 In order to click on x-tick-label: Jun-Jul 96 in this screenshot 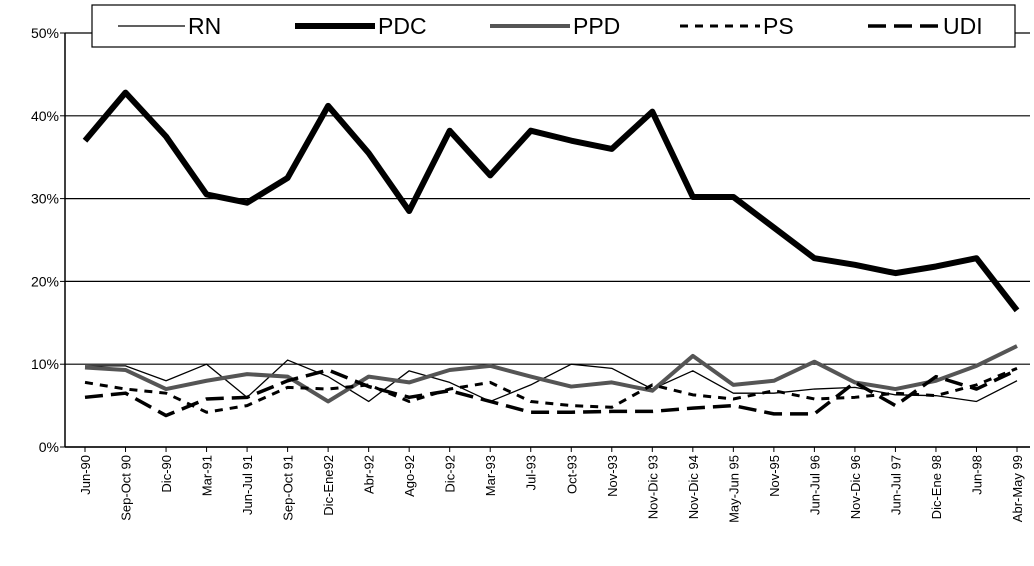, I will do `click(814, 485)`.